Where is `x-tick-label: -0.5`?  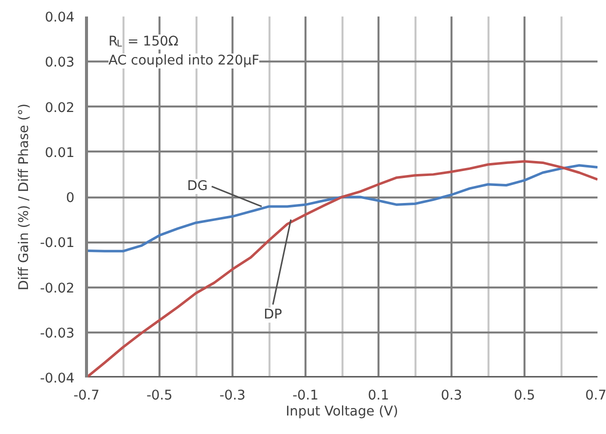 x-tick-label: -0.5 is located at coordinates (159, 396).